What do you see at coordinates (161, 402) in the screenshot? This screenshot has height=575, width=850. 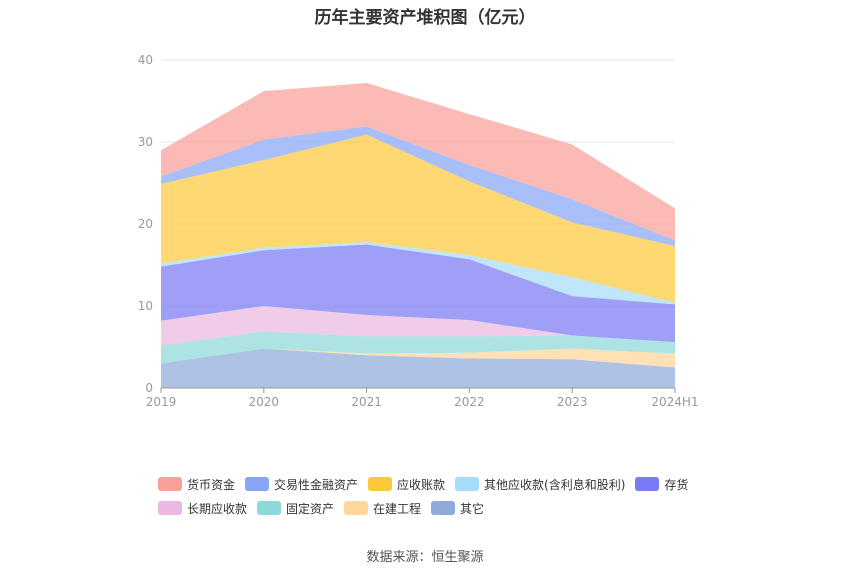 I see `x-tick-label: 2019` at bounding box center [161, 402].